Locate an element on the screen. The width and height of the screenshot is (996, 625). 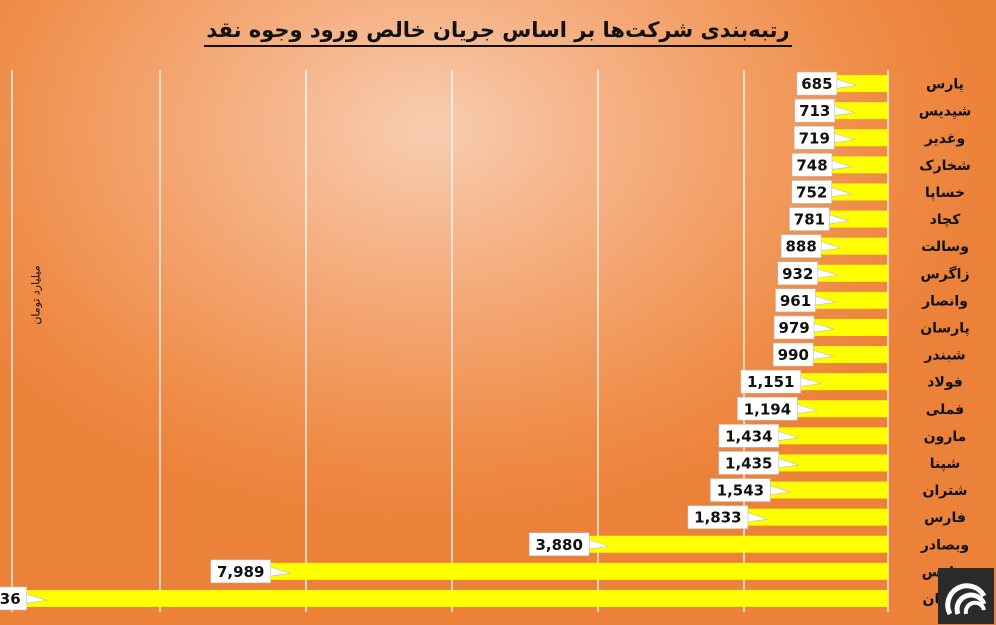
data-label: 752 is located at coordinates (811, 192).